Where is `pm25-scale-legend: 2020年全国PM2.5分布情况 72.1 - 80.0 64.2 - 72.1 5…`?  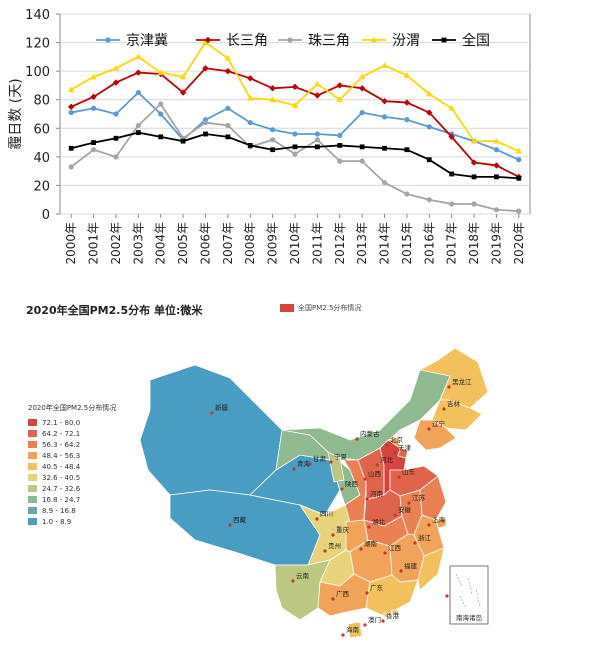
pm25-scale-legend: 2020年全国PM2.5分布情况 72.1 - 80.0 64.2 - 72.1 5… is located at coordinates (72, 465).